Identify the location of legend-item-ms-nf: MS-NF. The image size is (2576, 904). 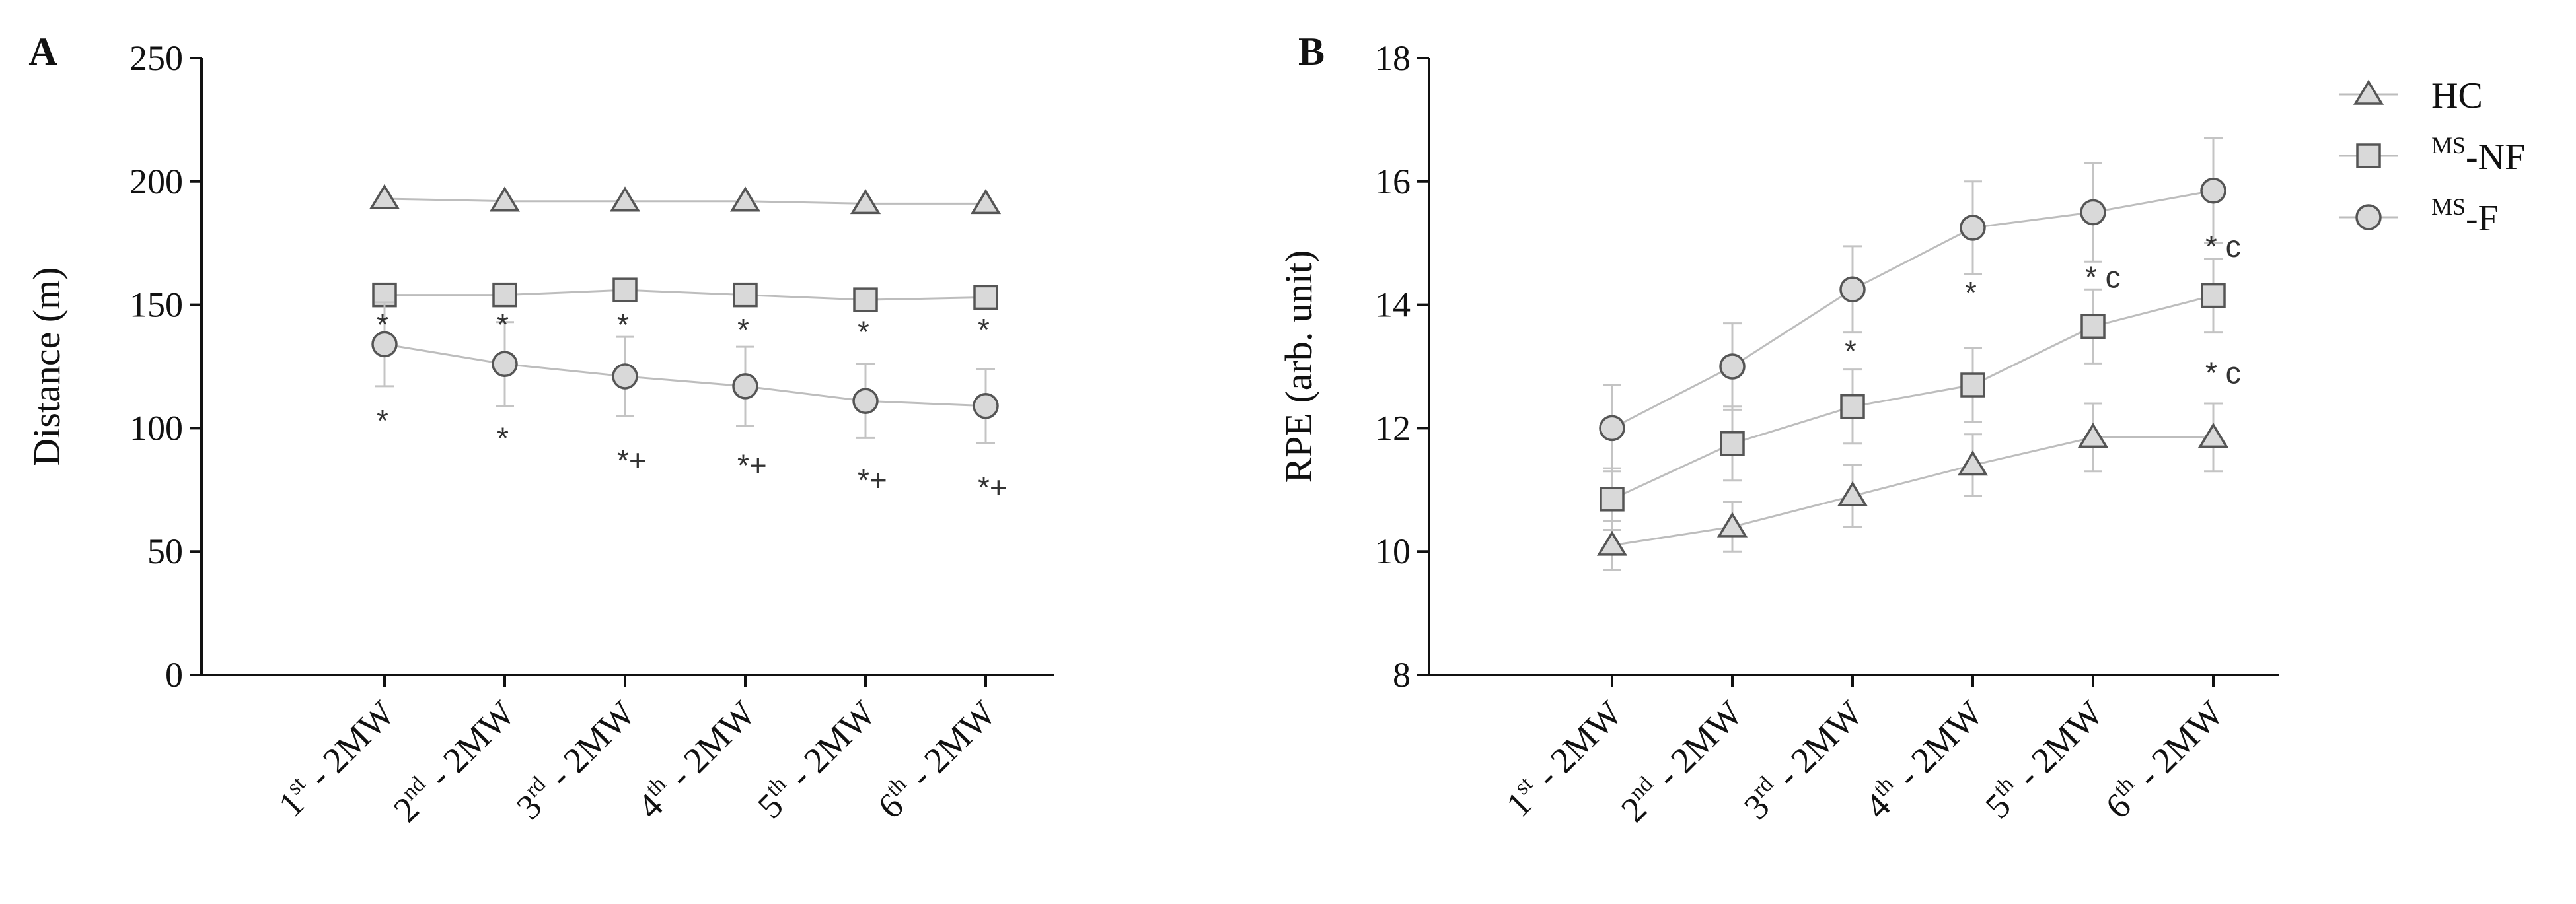
(2432, 155).